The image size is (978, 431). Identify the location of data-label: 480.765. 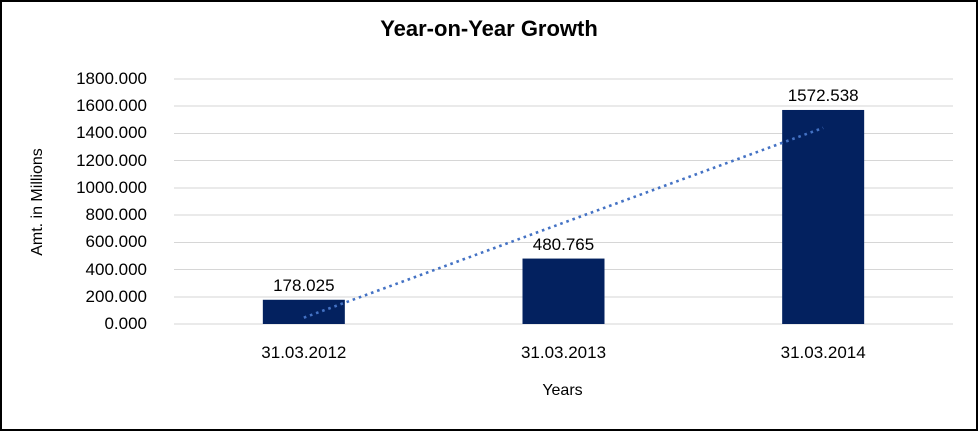
(563, 244).